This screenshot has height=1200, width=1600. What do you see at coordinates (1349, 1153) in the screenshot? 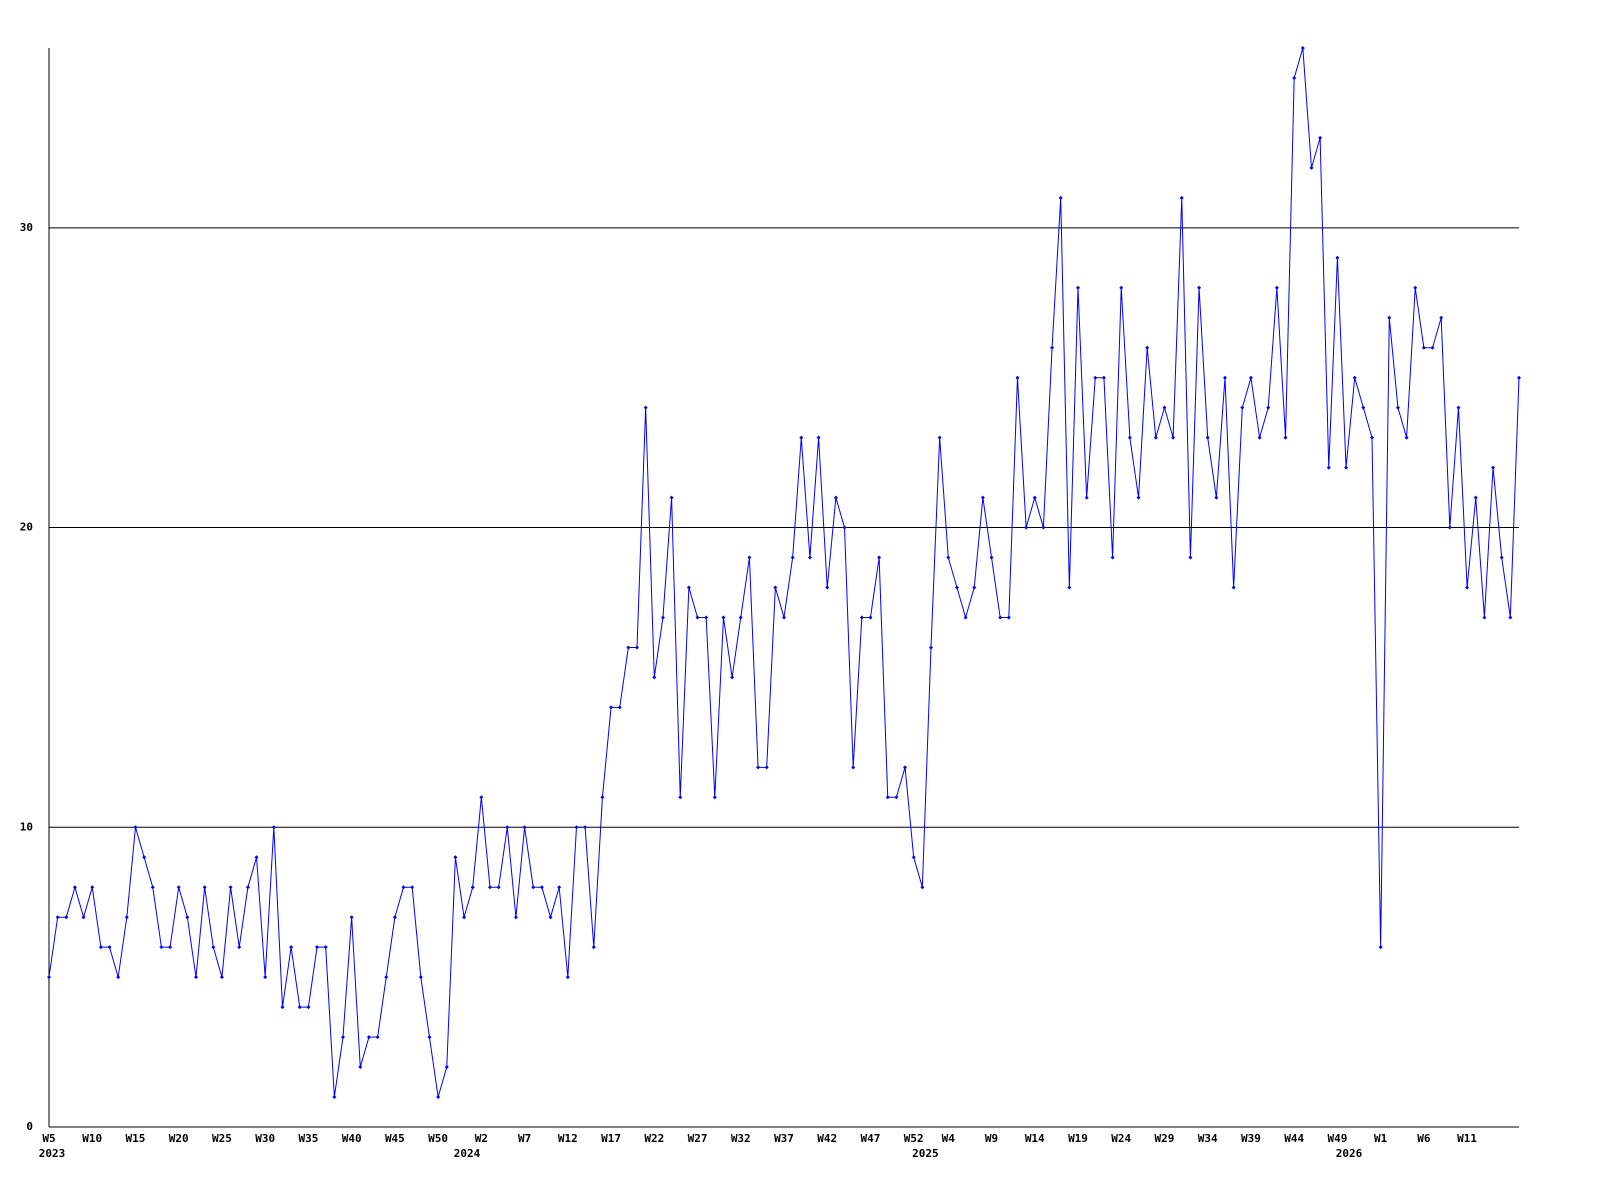
I see `x-year-label: 2026` at bounding box center [1349, 1153].